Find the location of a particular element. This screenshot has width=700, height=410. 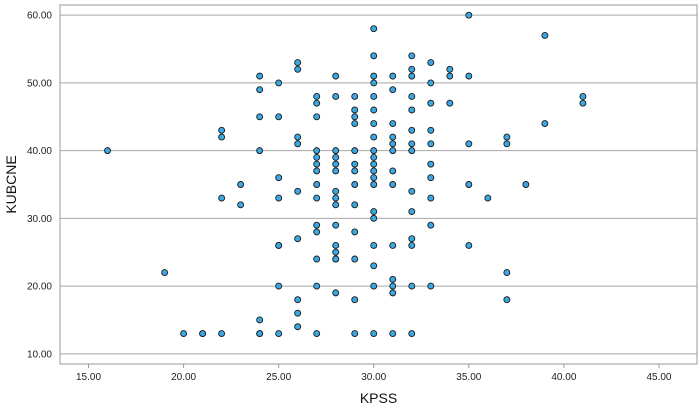

x-tick-label: 15.00 is located at coordinates (88, 377).